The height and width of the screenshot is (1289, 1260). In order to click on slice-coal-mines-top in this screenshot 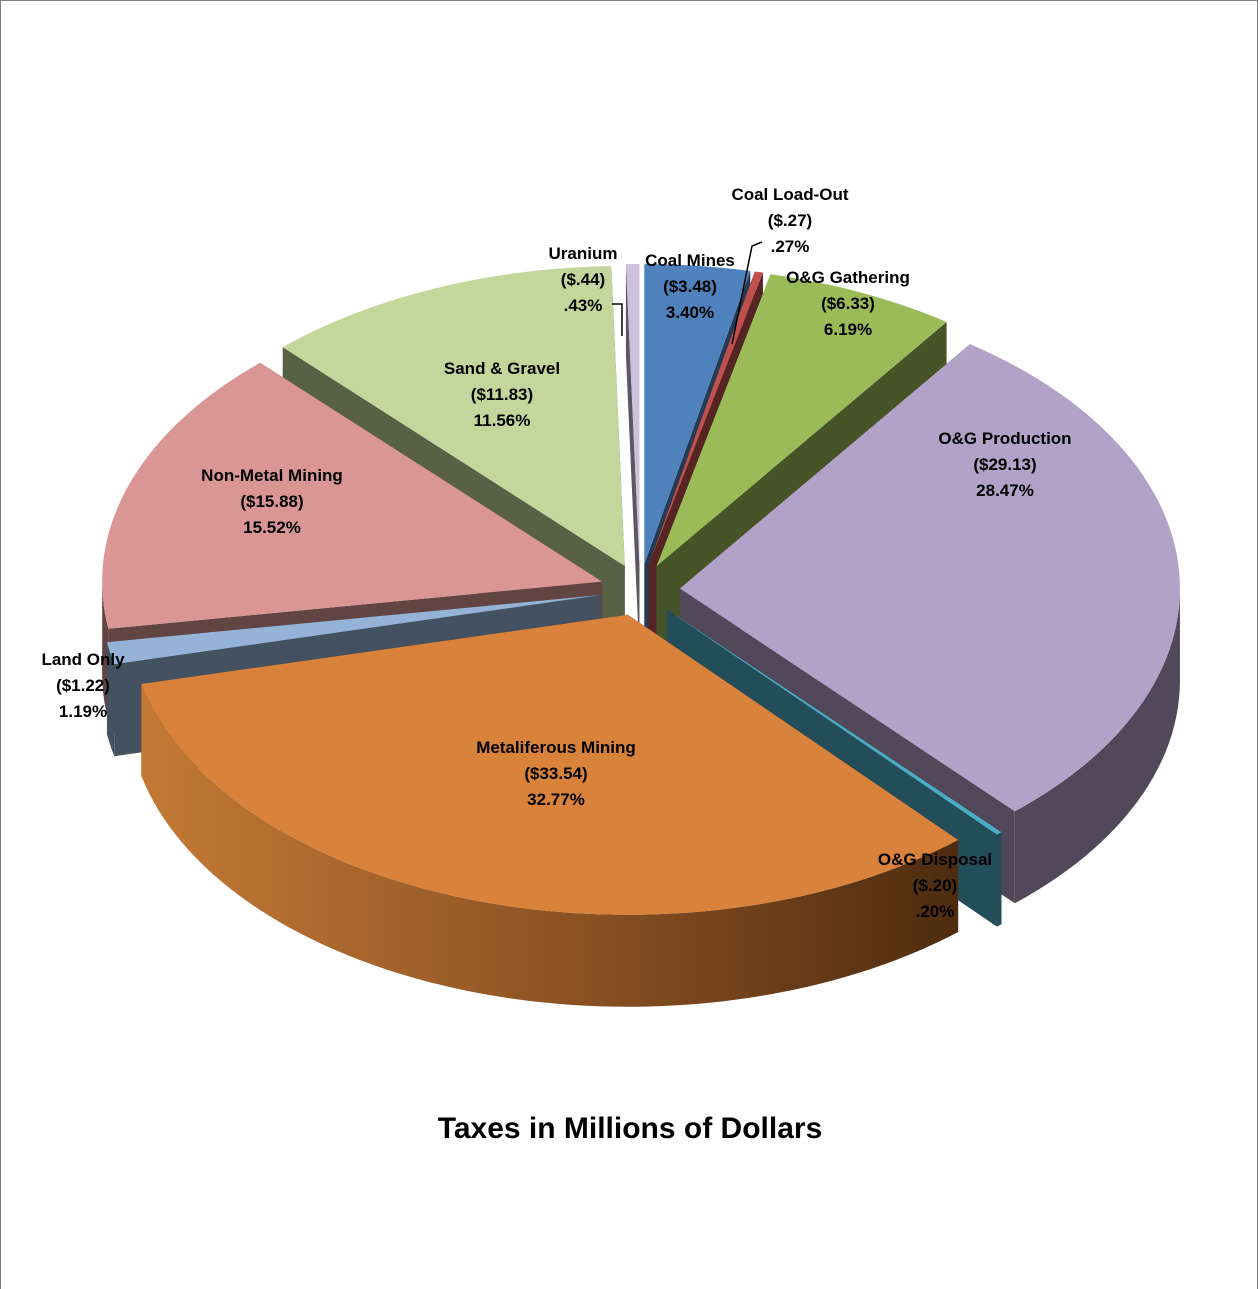, I will do `click(697, 414)`.